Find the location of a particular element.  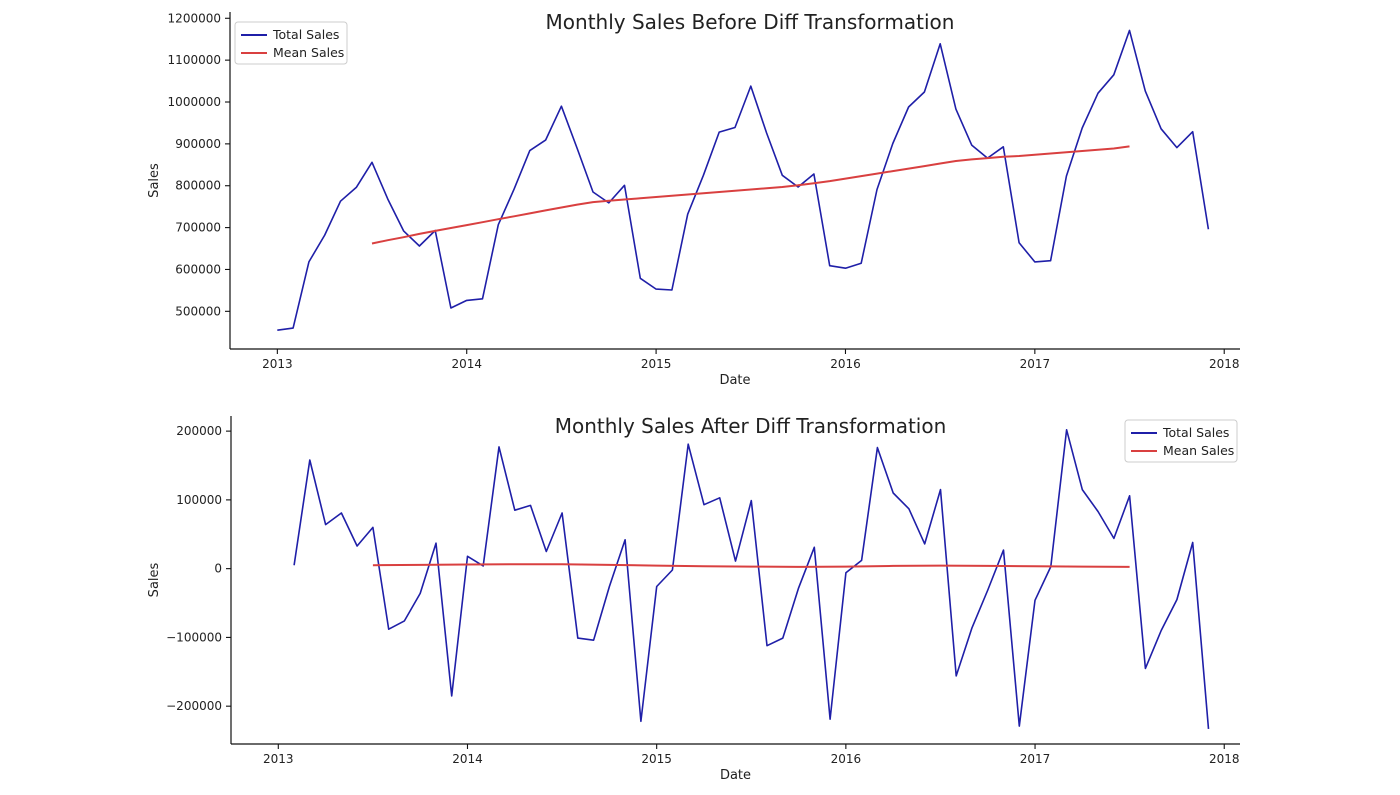

y-tick-label: 600000 is located at coordinates (198, 269).